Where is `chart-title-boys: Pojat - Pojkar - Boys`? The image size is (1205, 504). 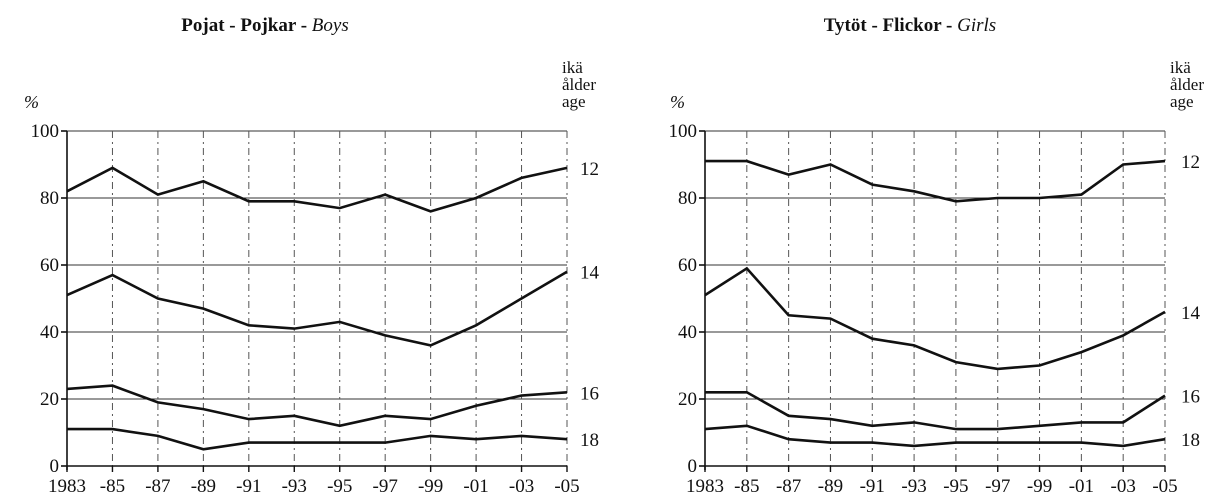 chart-title-boys: Pojat - Pojkar - Boys is located at coordinates (264, 25).